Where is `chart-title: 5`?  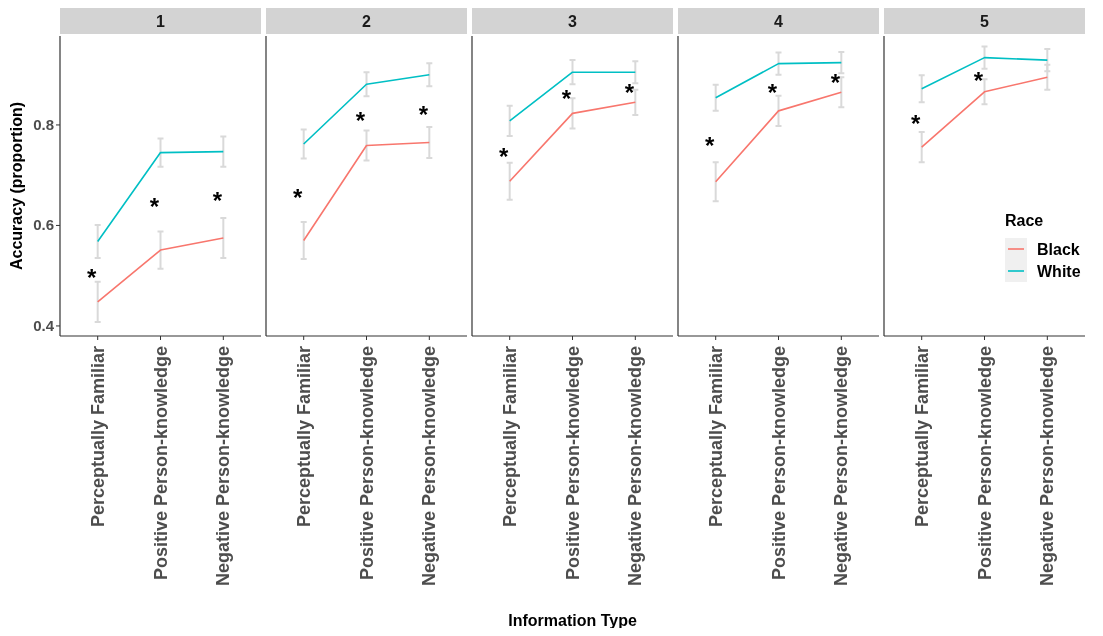 chart-title: 5 is located at coordinates (985, 21).